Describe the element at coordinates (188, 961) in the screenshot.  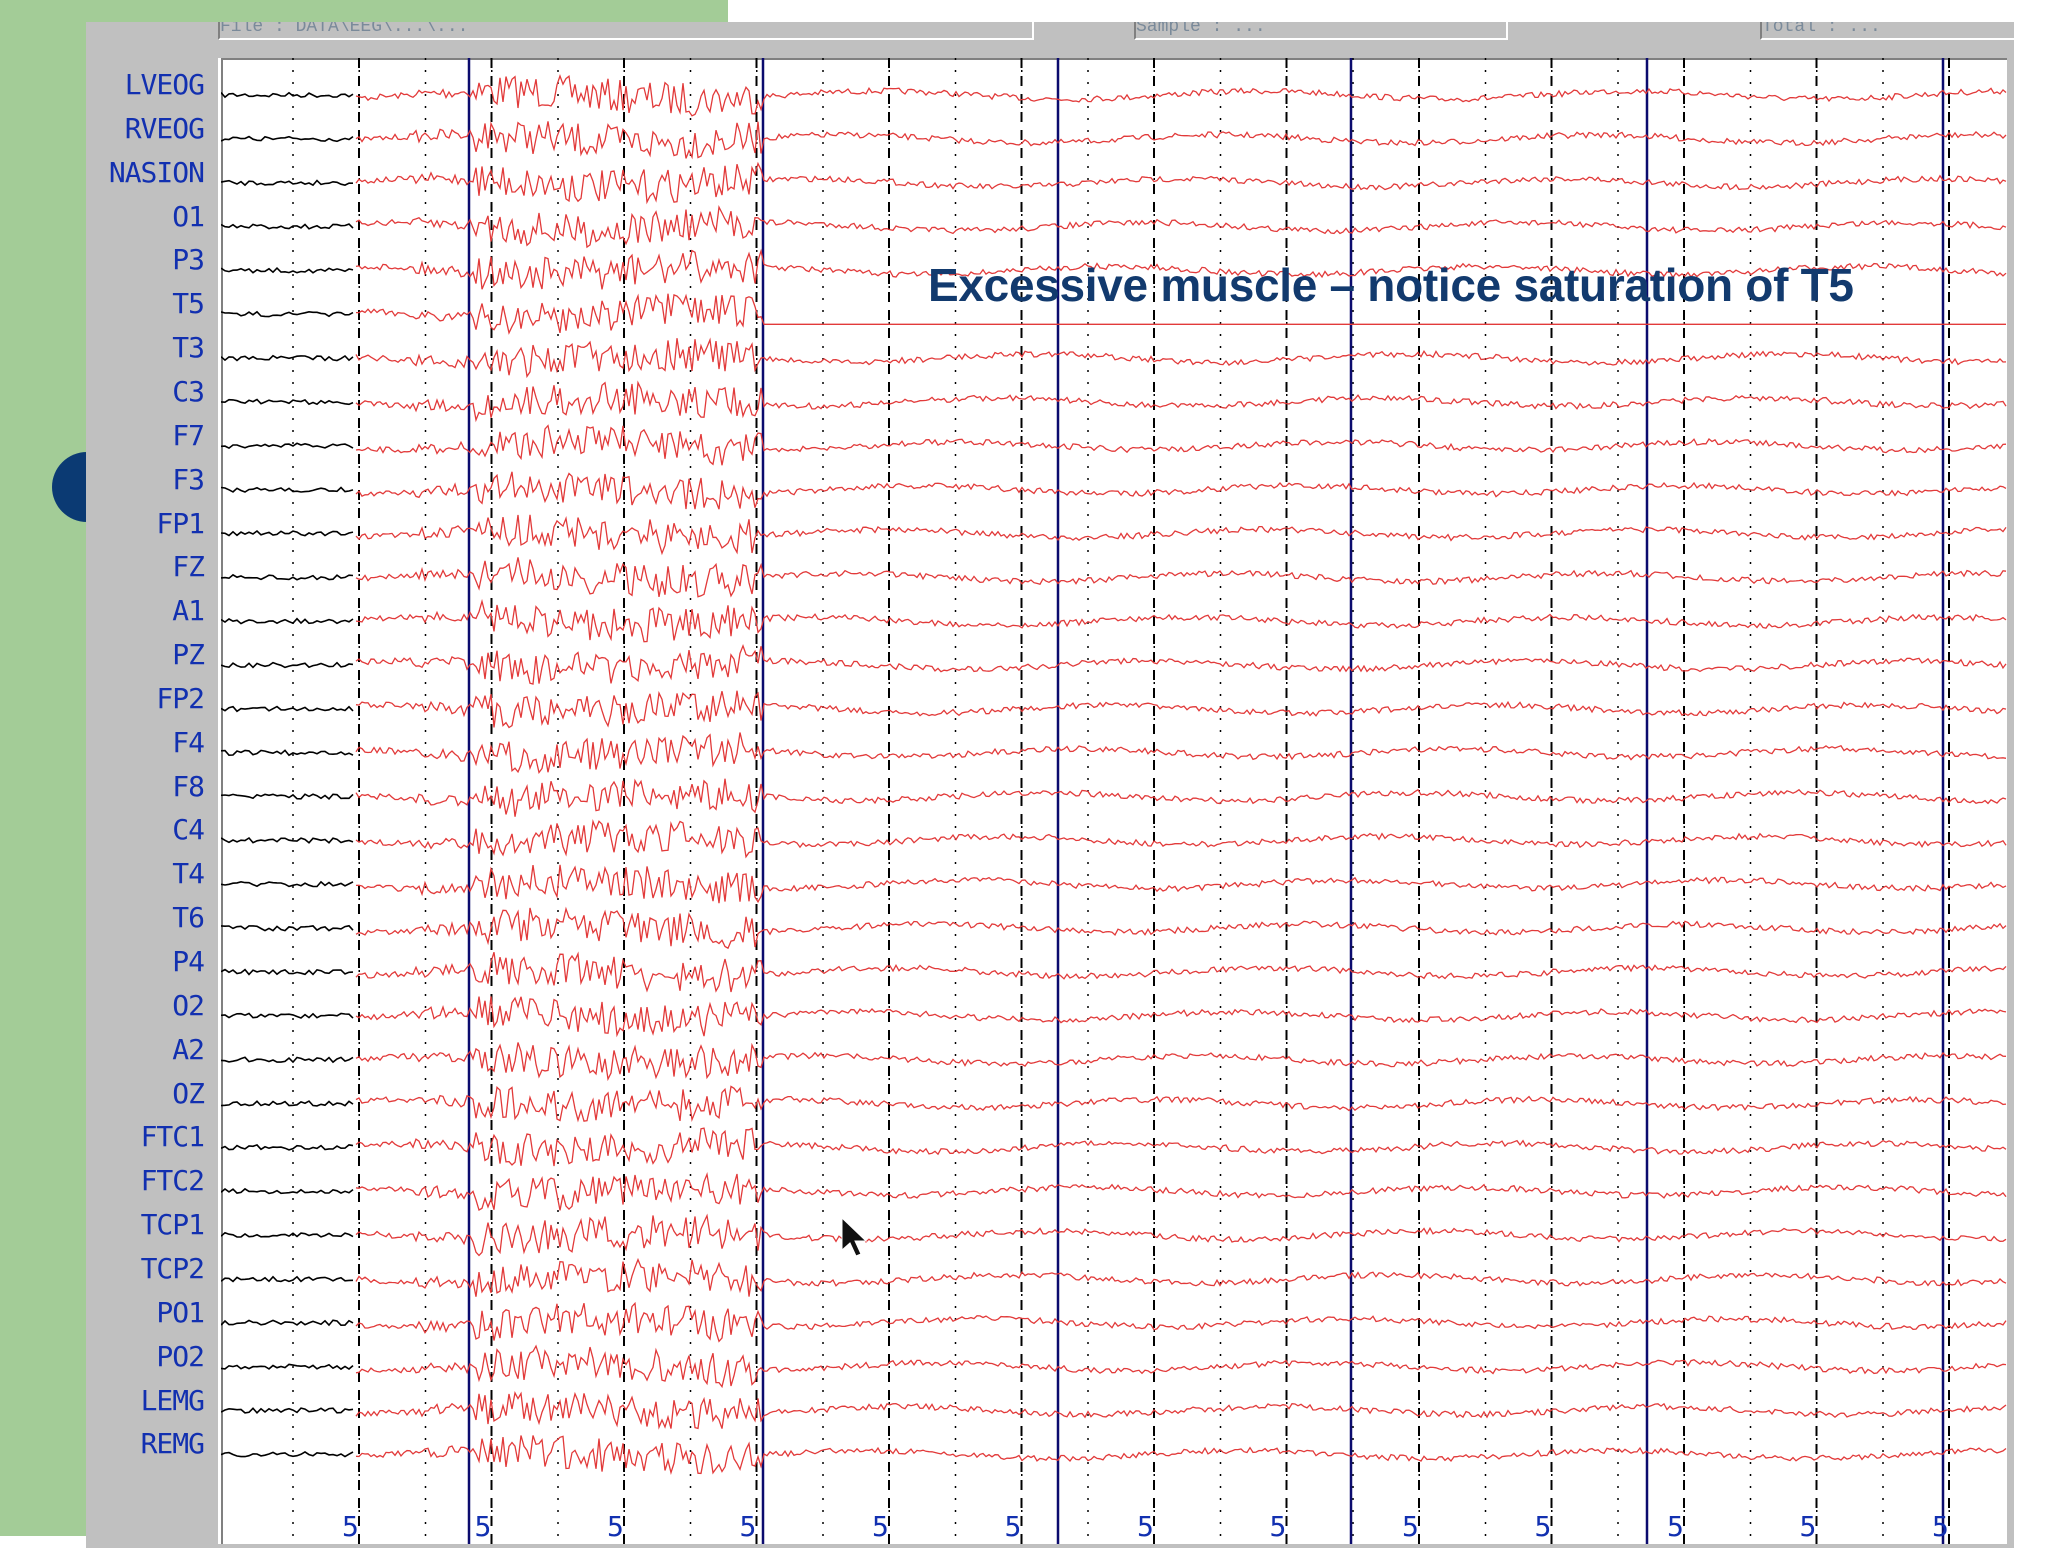
I see `channel-label-p4: P4` at that location.